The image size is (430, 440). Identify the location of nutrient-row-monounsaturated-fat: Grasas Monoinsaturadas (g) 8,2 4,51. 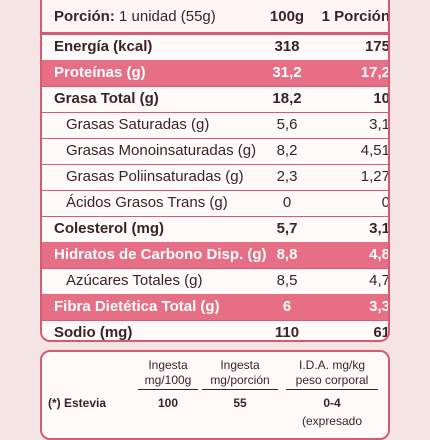
(215, 151).